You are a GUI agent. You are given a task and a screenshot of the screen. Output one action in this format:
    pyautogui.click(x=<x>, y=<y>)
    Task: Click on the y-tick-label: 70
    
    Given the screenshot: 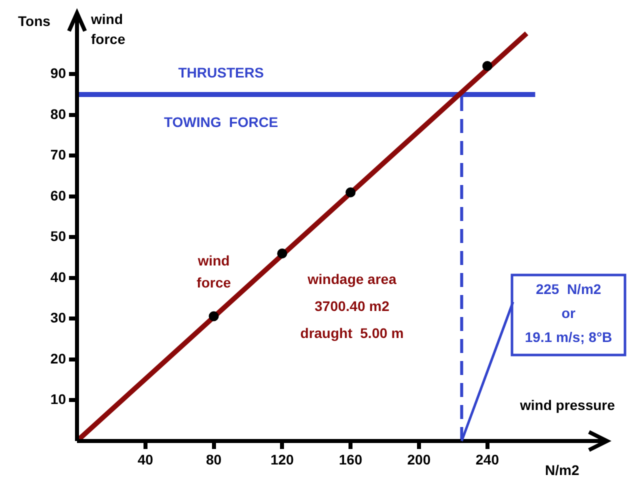 What is the action you would take?
    pyautogui.click(x=58, y=154)
    